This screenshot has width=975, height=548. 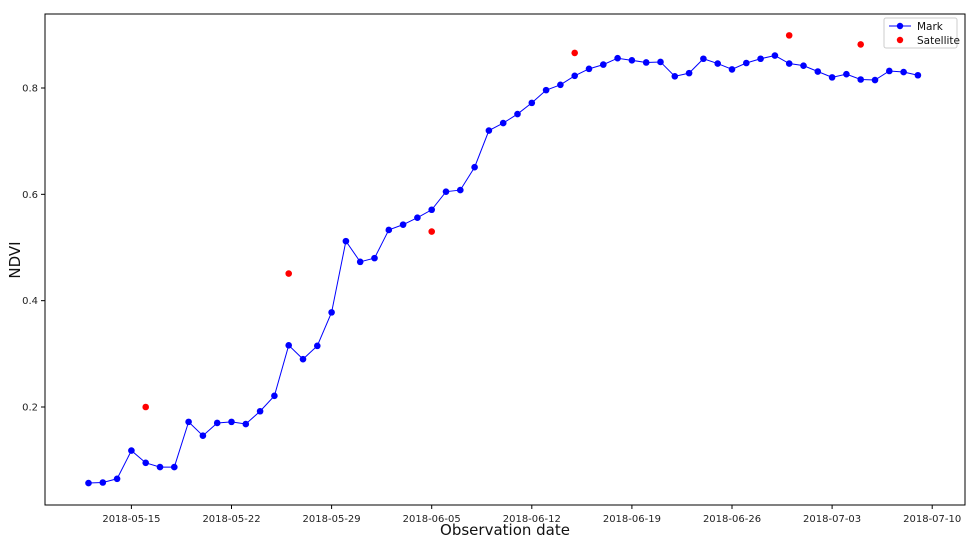 I want to click on y-tick-label: 0.6, so click(x=30, y=195).